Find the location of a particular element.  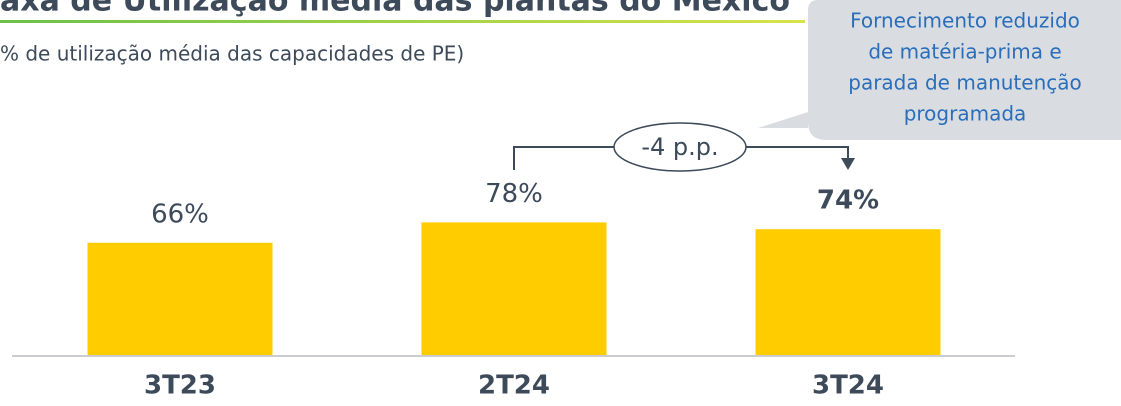

change-bracket is located at coordinates (681, 158).